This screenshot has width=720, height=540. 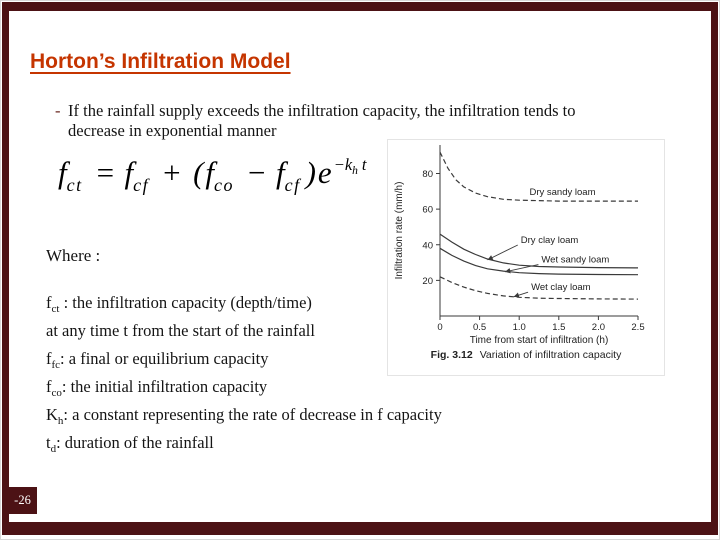 What do you see at coordinates (73, 255) in the screenshot?
I see `where-label: Where :` at bounding box center [73, 255].